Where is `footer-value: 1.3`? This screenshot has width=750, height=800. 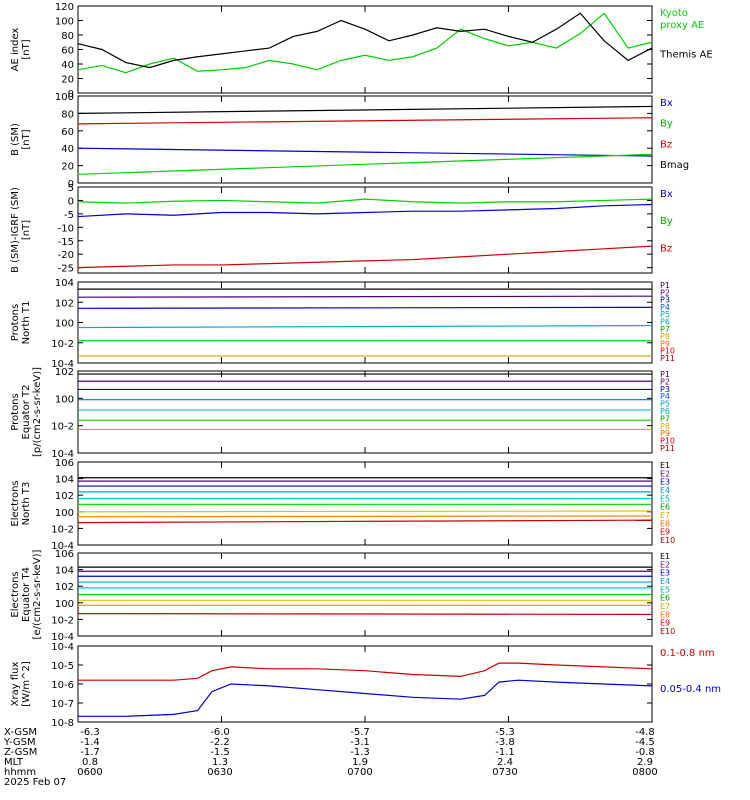
footer-value: 1.3 is located at coordinates (220, 762).